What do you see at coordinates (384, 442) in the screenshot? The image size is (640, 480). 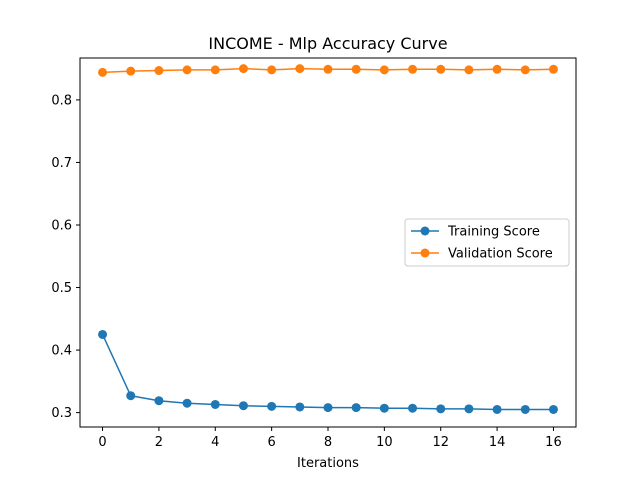 I see `x-tick-label: 10` at bounding box center [384, 442].